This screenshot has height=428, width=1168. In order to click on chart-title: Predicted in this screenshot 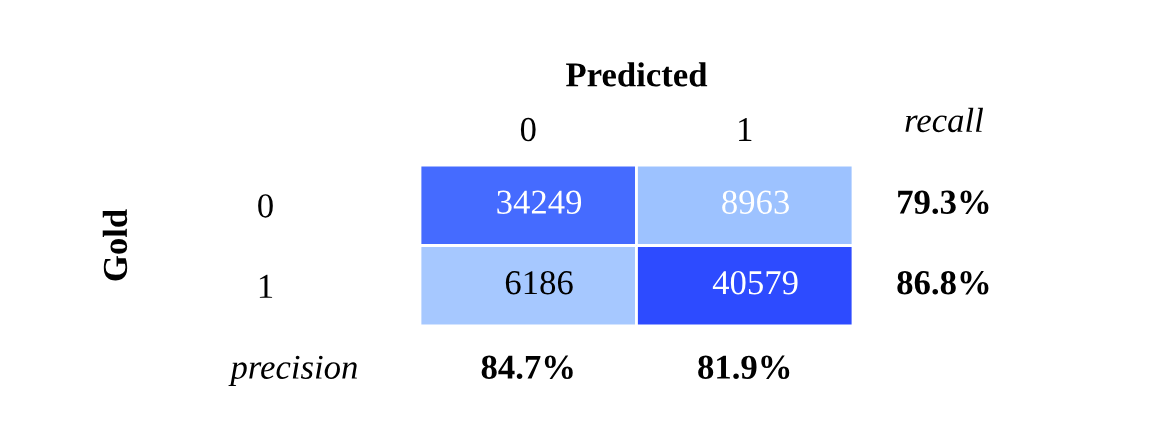, I will do `click(637, 74)`.